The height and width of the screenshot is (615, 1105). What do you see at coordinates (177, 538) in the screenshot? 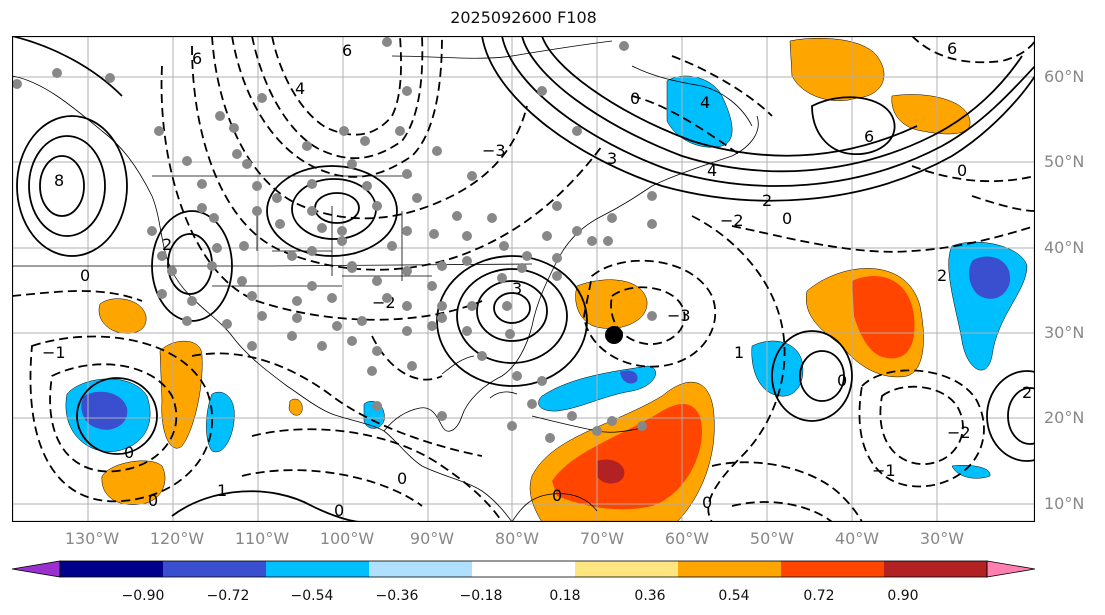
I see `lon-label: 120°W` at bounding box center [177, 538].